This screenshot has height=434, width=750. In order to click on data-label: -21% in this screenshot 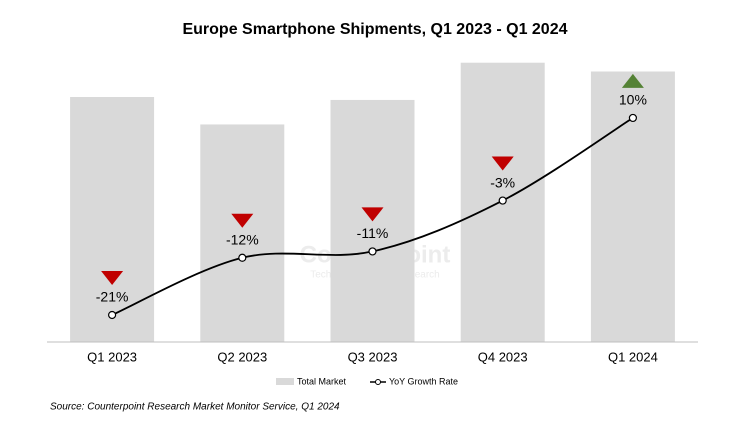, I will do `click(112, 297)`.